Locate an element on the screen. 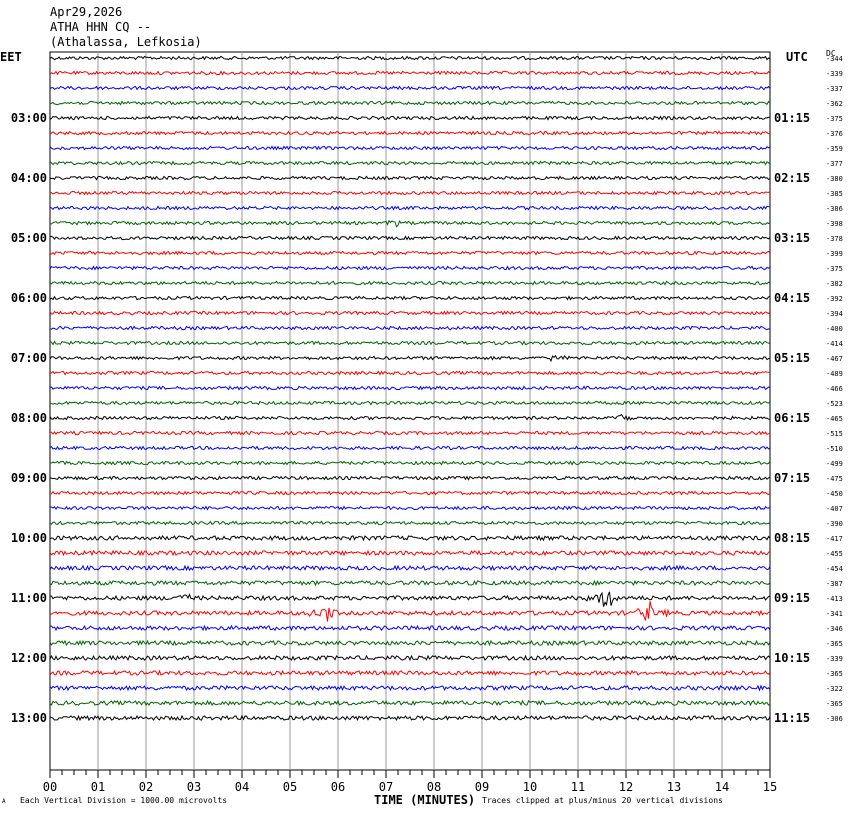  utc-hour-label: 06:15 is located at coordinates (792, 418).